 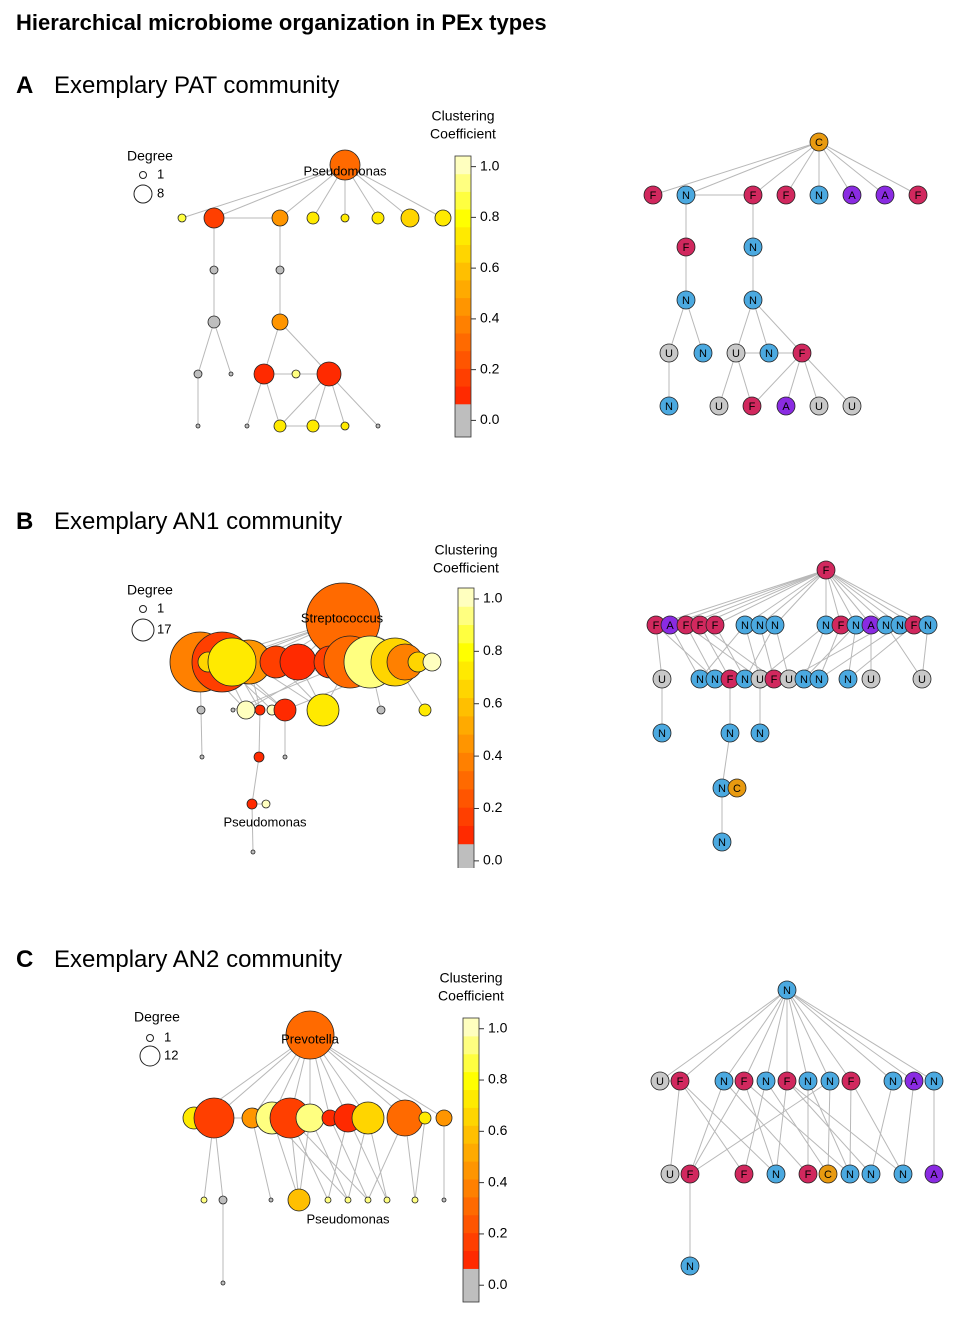 I want to click on panel-b-title: Exemplary AN1 community, so click(x=198, y=521).